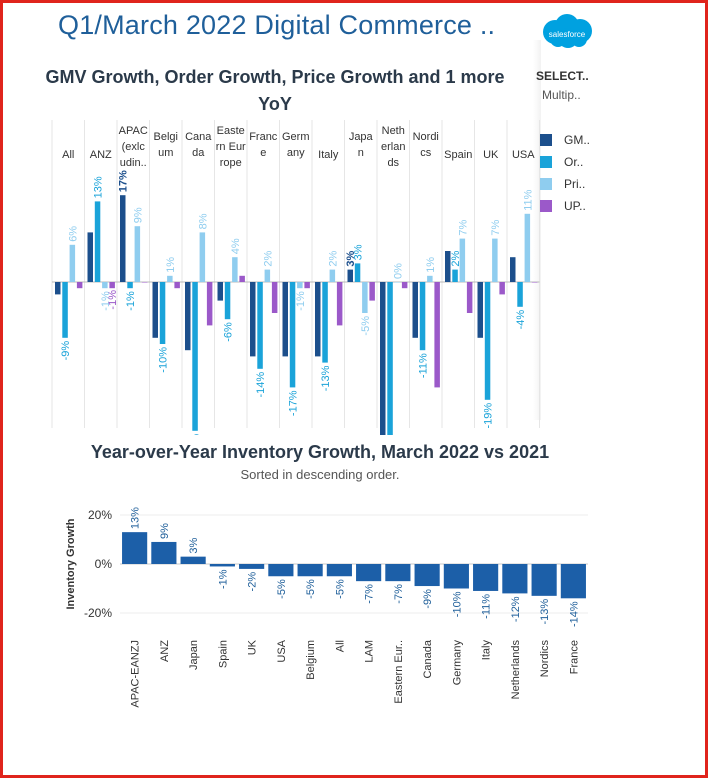 Image resolution: width=708 pixels, height=778 pixels. I want to click on value-label: -24%, so click(196, 434).